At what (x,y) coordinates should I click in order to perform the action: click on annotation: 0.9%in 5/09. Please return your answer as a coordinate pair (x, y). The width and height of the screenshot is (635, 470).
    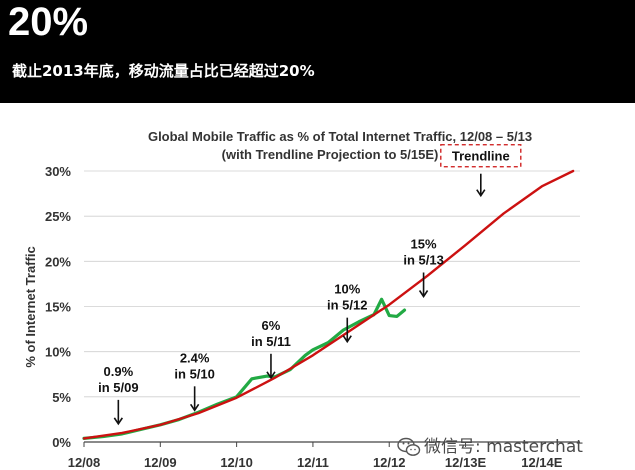
    Looking at the image, I should click on (118, 395).